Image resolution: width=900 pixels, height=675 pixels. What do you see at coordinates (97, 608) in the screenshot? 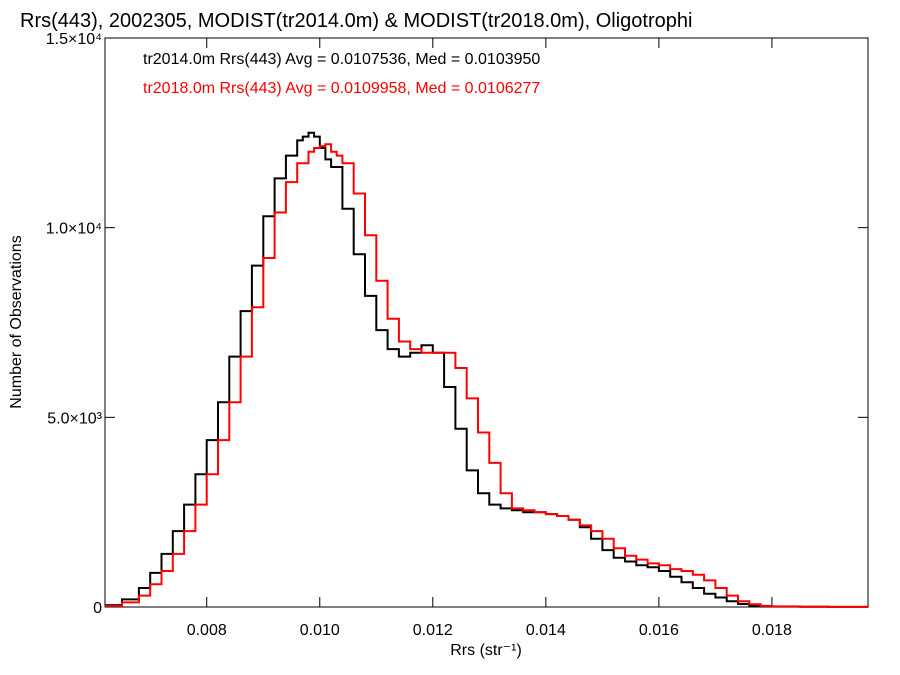
I see `y-tick-label: 0` at bounding box center [97, 608].